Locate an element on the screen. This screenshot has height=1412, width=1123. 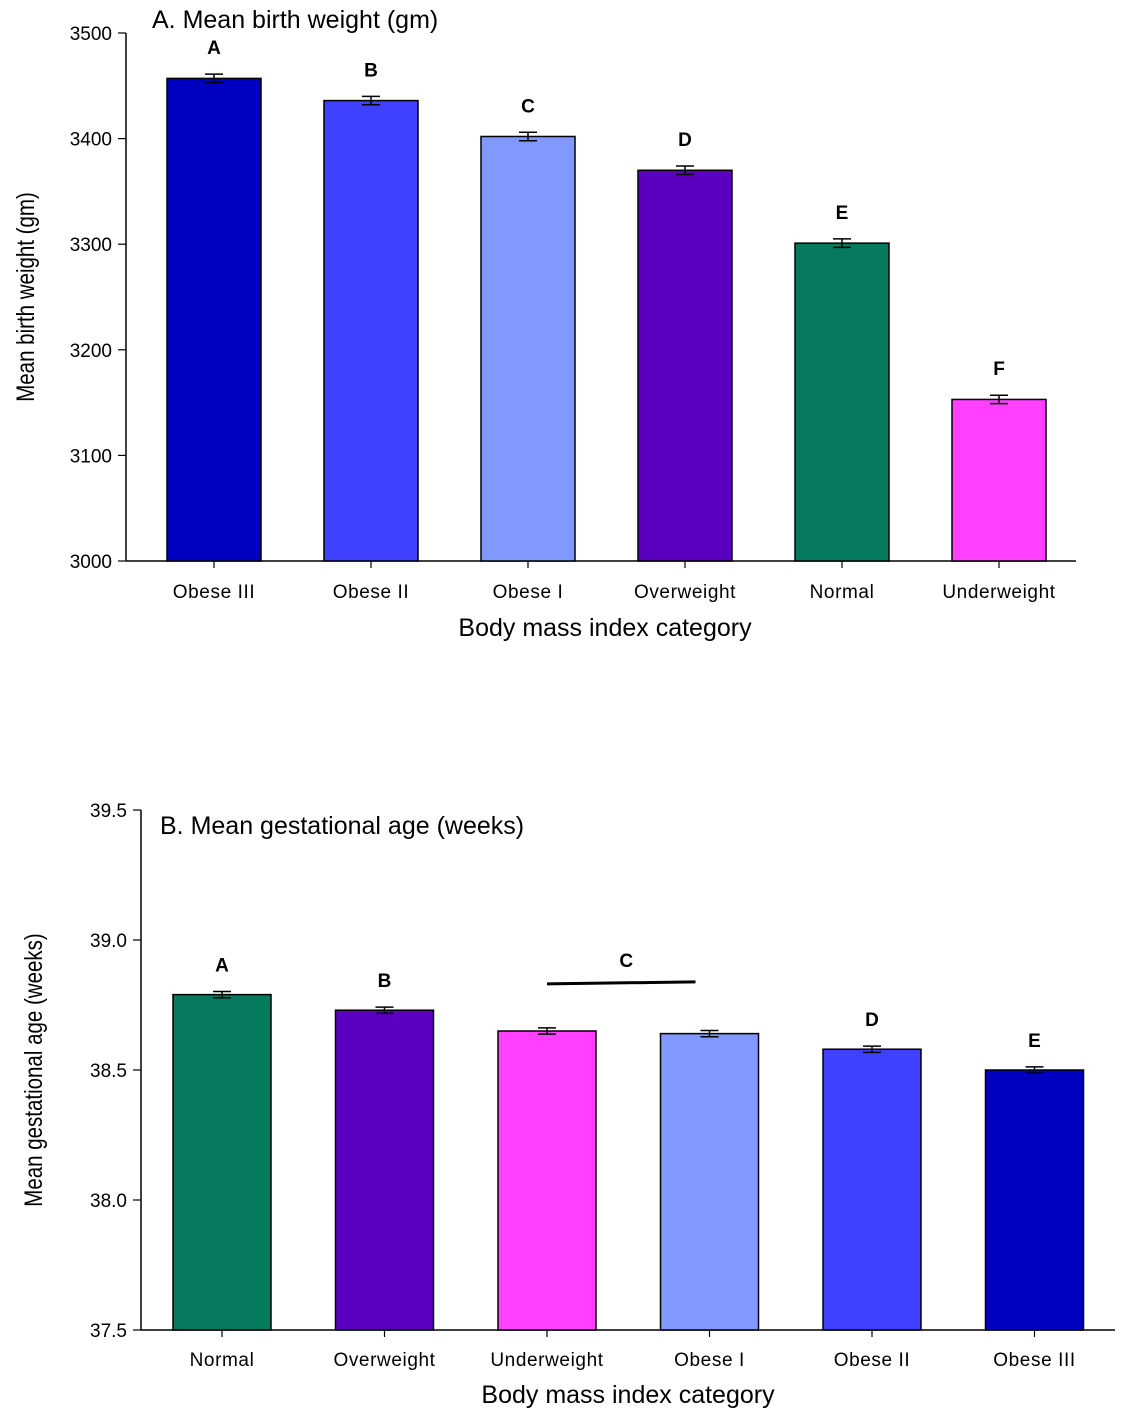
y-tick-label: 39.0 is located at coordinates (108, 941).